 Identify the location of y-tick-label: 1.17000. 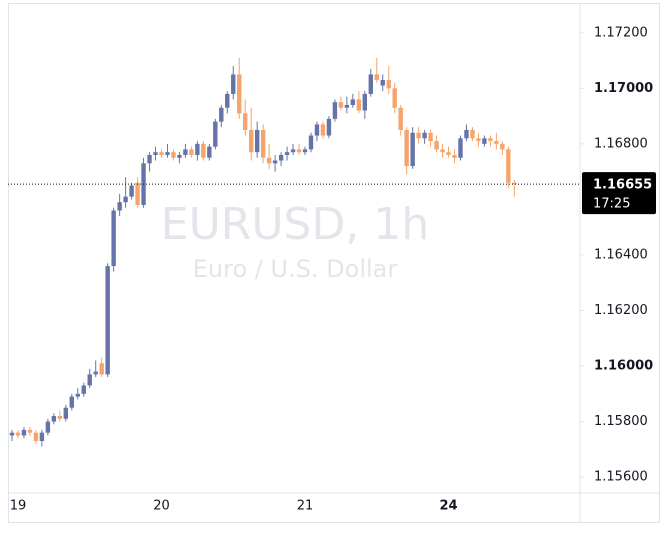
(623, 88).